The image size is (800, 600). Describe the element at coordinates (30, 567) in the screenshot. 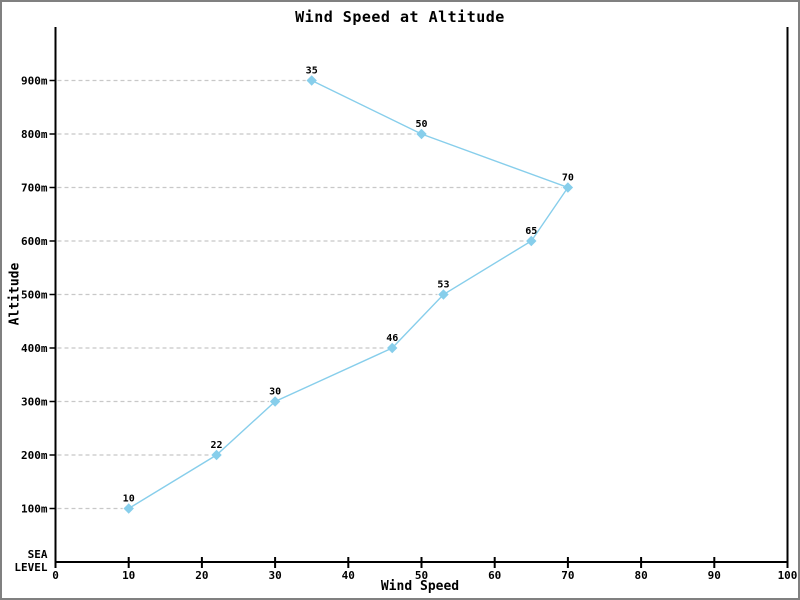

I see `sea-level-label-line2: LEVEL` at that location.